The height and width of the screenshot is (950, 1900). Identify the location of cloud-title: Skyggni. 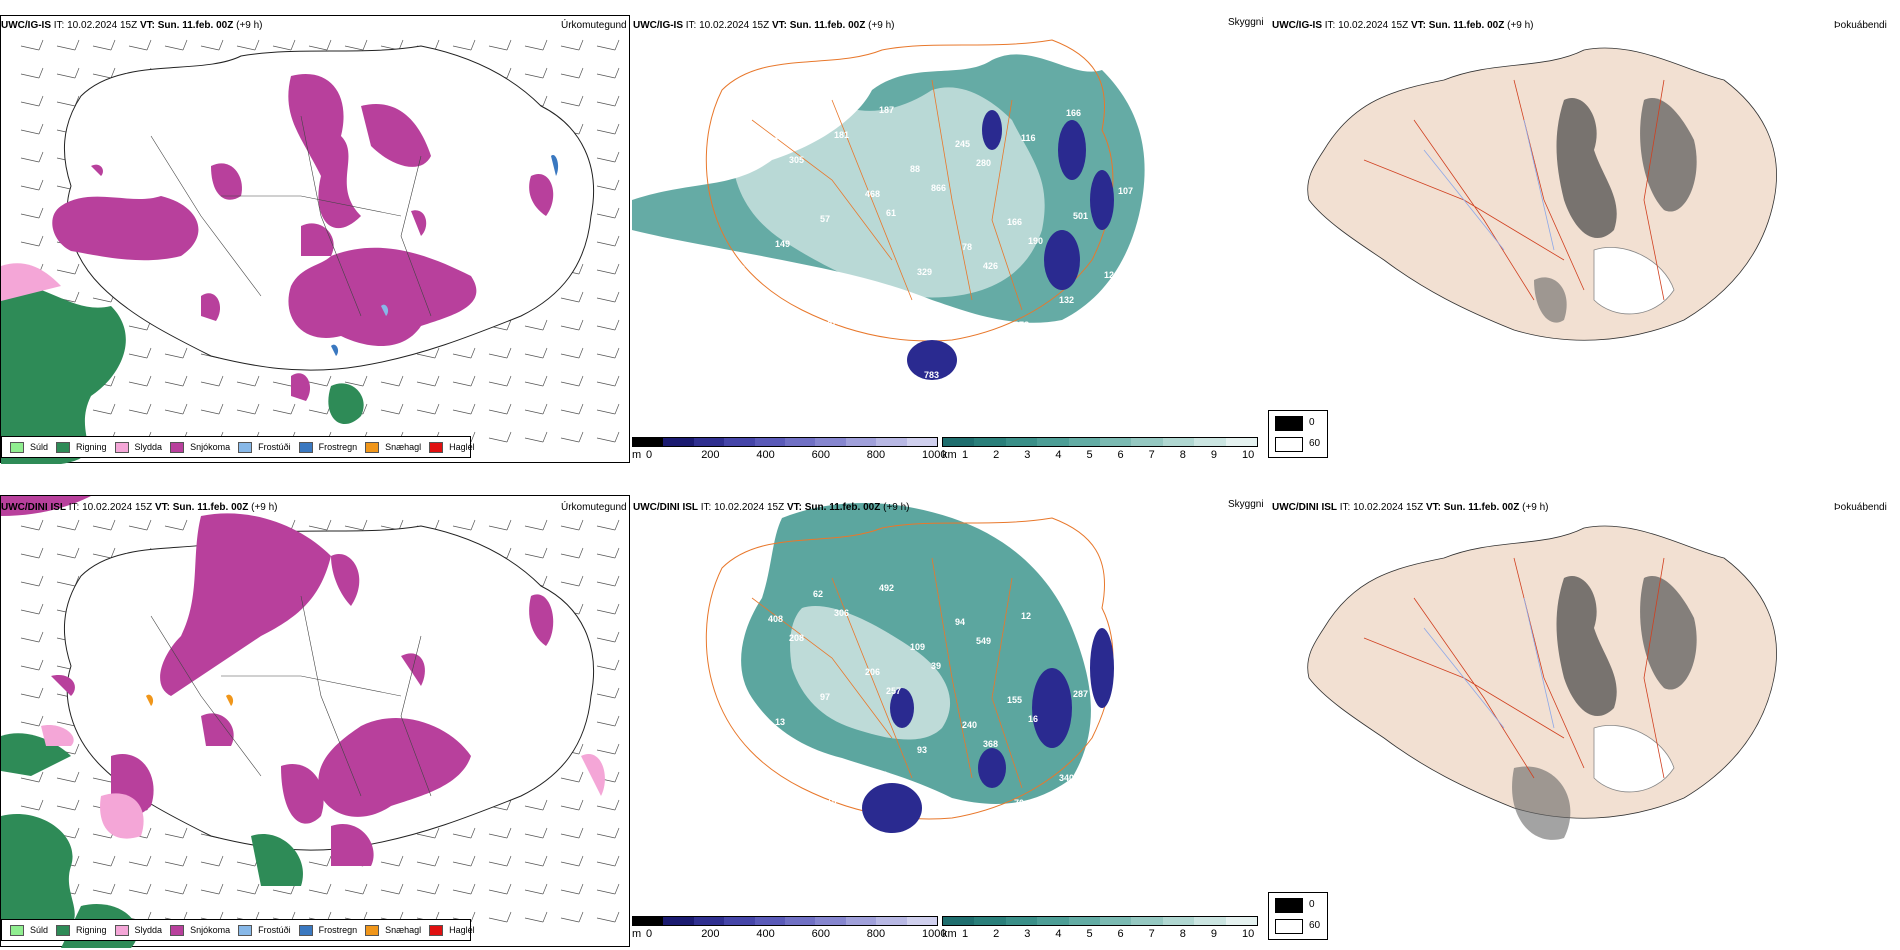
(1246, 22).